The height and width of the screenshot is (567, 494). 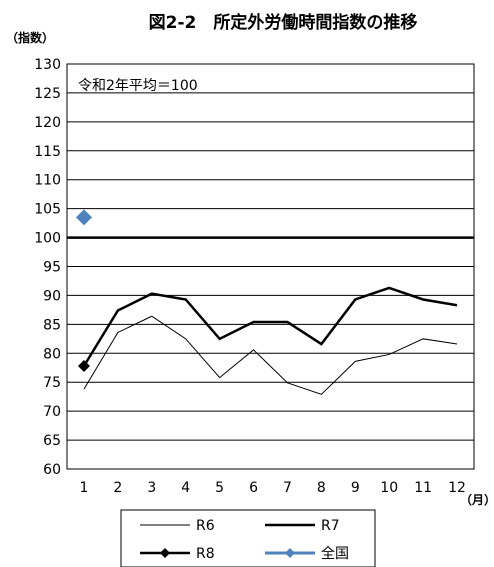 What do you see at coordinates (287, 488) in the screenshot?
I see `x-tick-label: 7` at bounding box center [287, 488].